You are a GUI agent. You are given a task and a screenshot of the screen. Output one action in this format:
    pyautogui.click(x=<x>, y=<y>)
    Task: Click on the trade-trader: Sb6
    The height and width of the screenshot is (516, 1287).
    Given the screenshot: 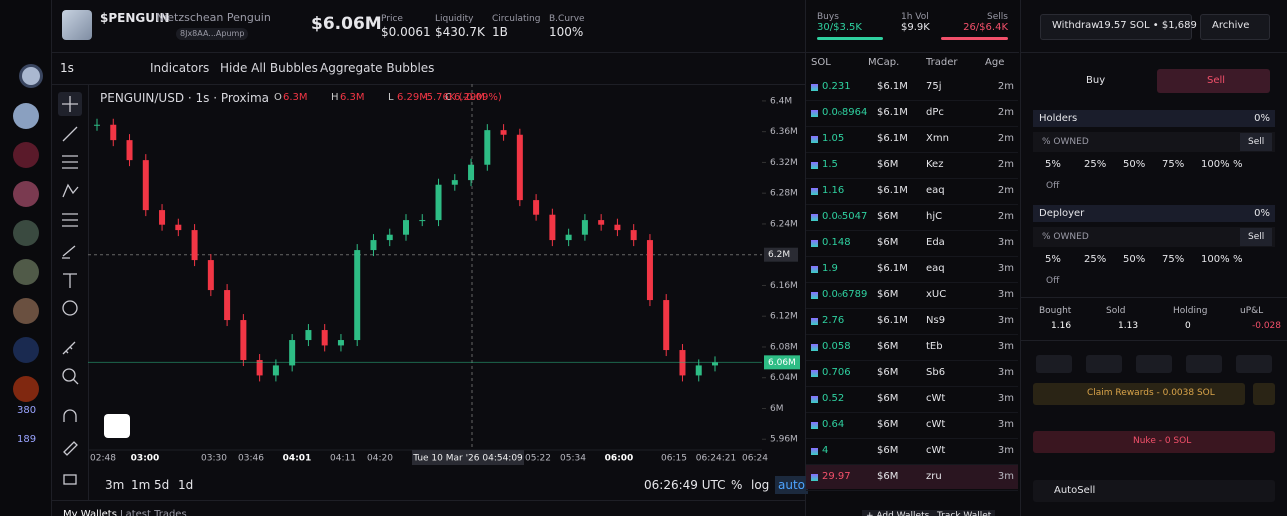 What is the action you would take?
    pyautogui.click(x=936, y=372)
    